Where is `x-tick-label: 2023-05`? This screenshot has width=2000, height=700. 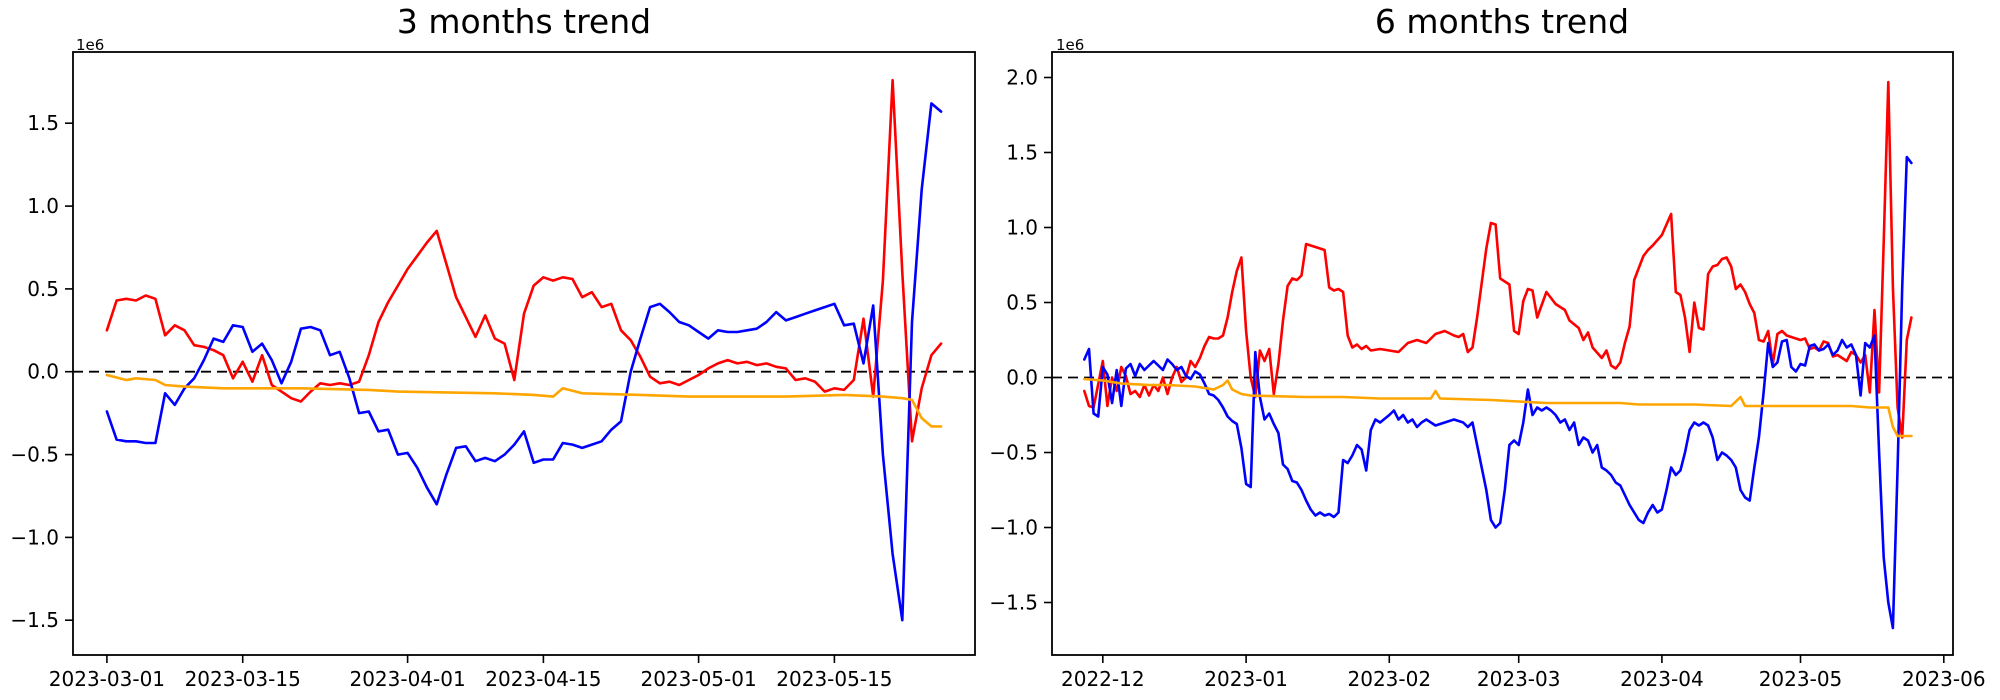 x-tick-label: 2023-05 is located at coordinates (1801, 679).